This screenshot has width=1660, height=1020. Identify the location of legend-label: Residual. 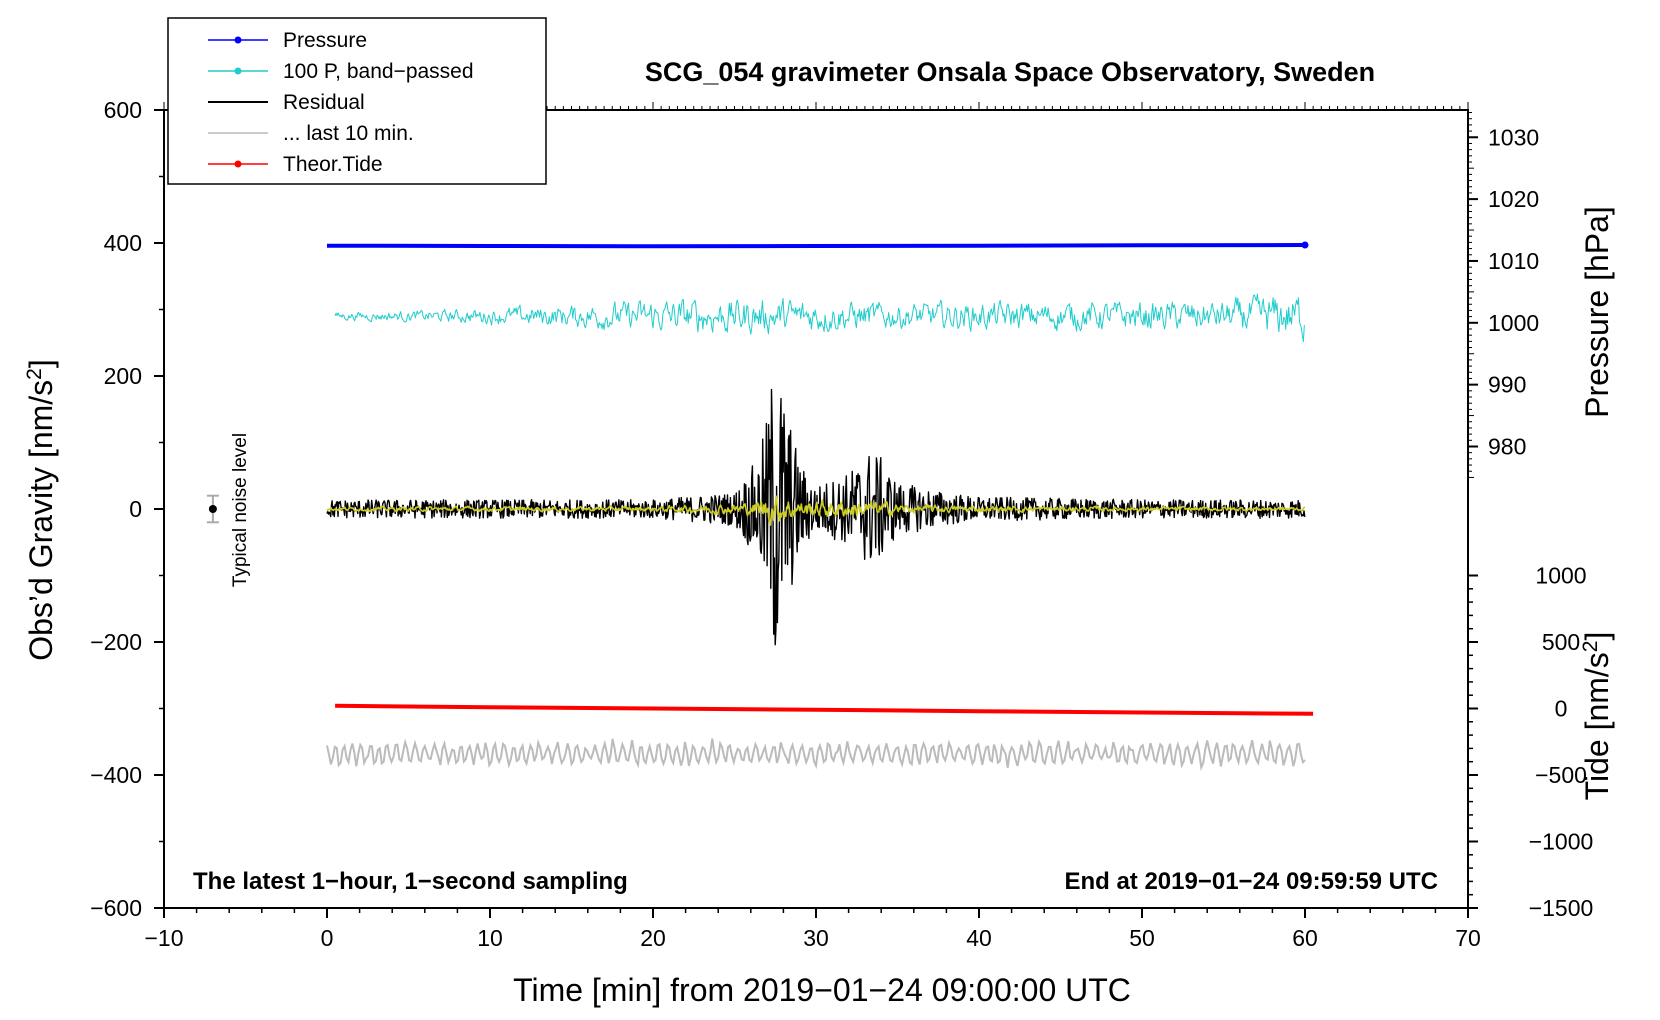
(324, 102).